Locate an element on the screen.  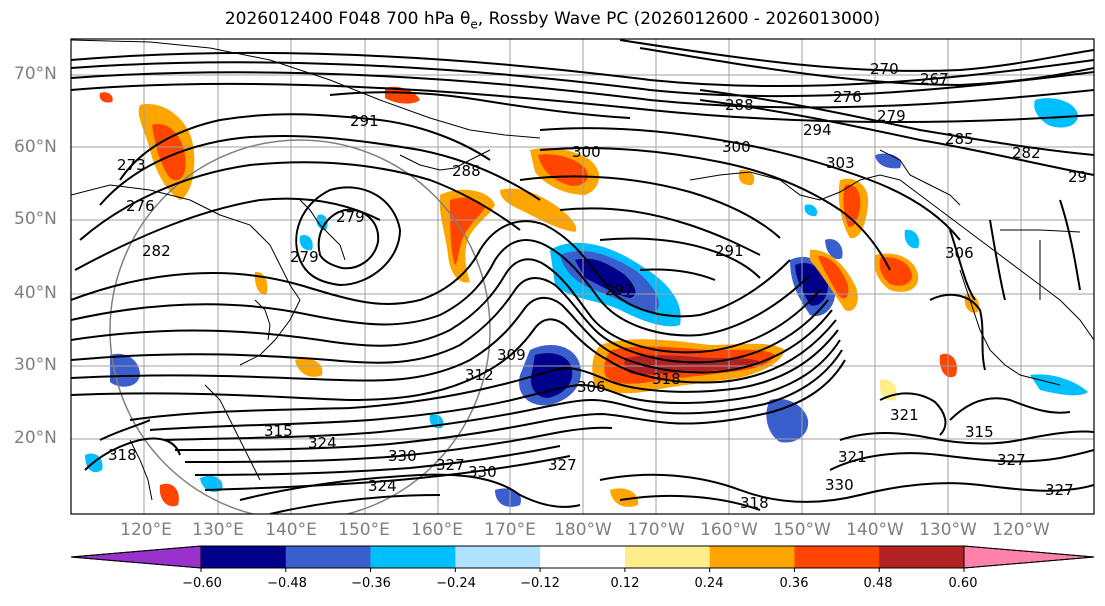
colorbar-tick-label: 0.24 is located at coordinates (709, 583).